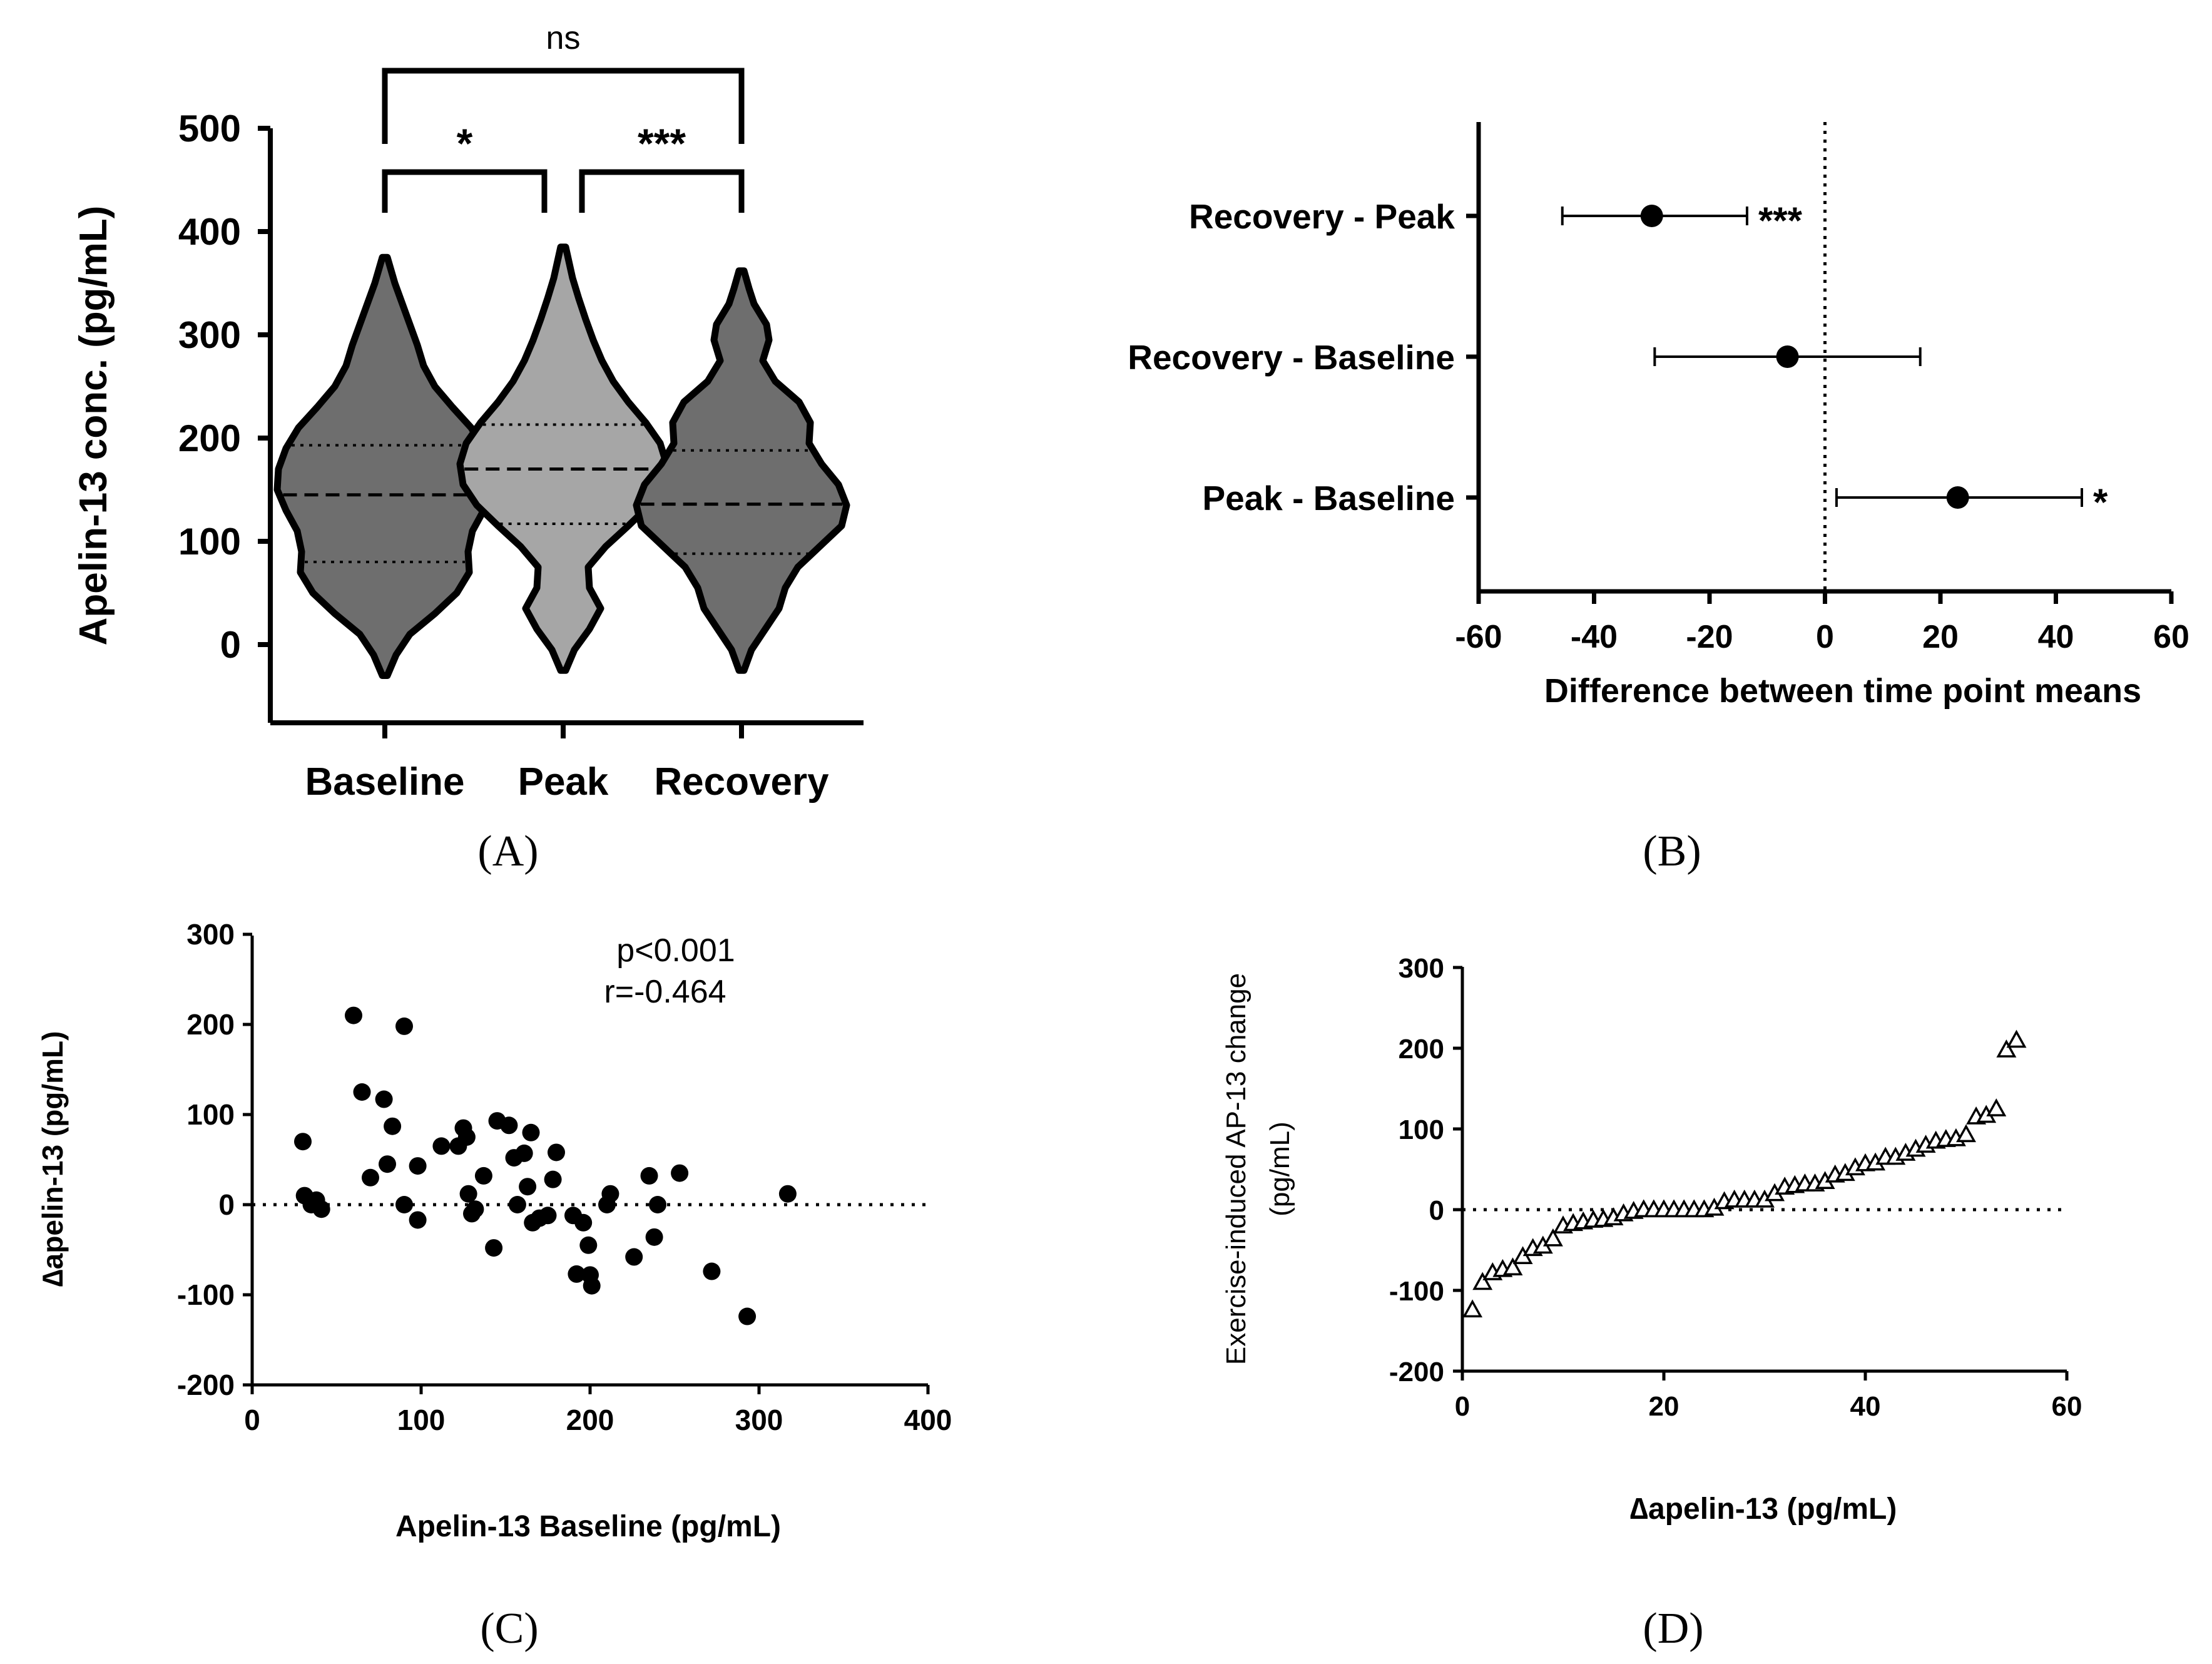 The image size is (2212, 1664). What do you see at coordinates (1764, 1509) in the screenshot?
I see `panel-d-x-label: ∆apelin-13 (pg/mL)` at bounding box center [1764, 1509].